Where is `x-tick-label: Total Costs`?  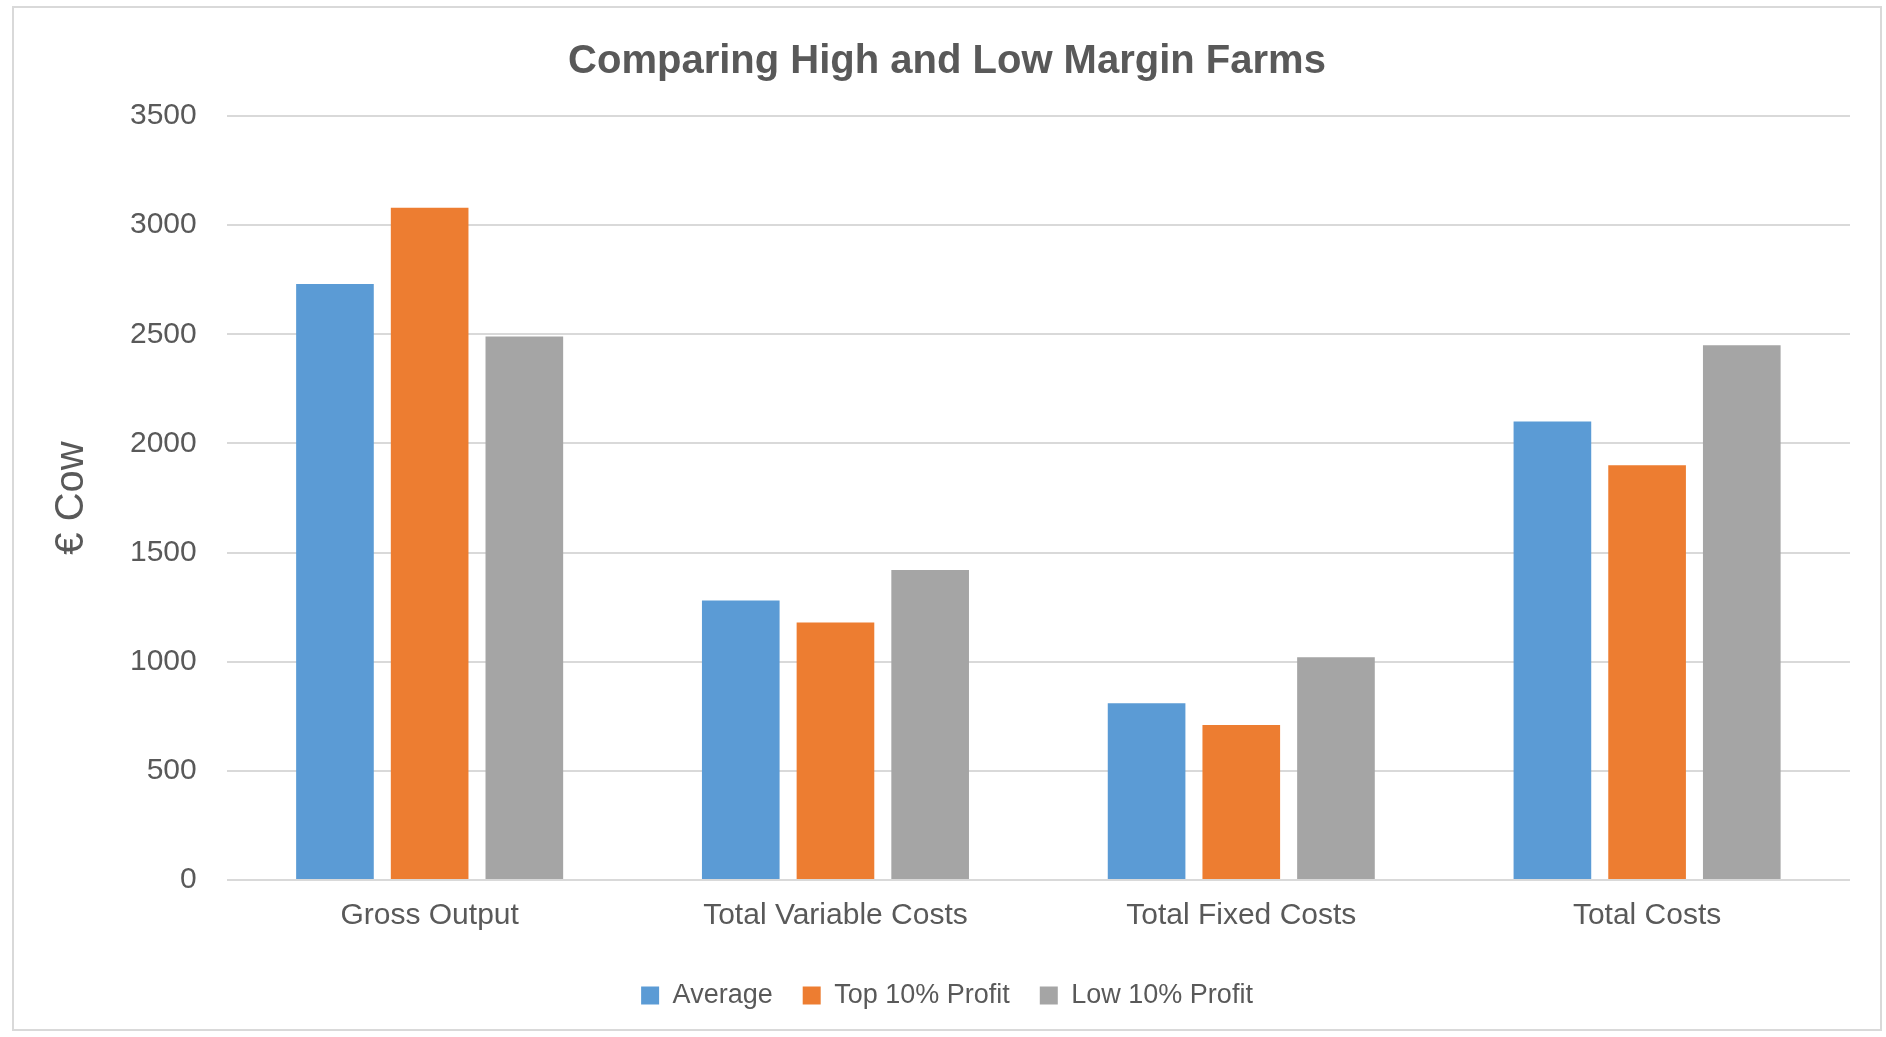 x-tick-label: Total Costs is located at coordinates (1647, 914).